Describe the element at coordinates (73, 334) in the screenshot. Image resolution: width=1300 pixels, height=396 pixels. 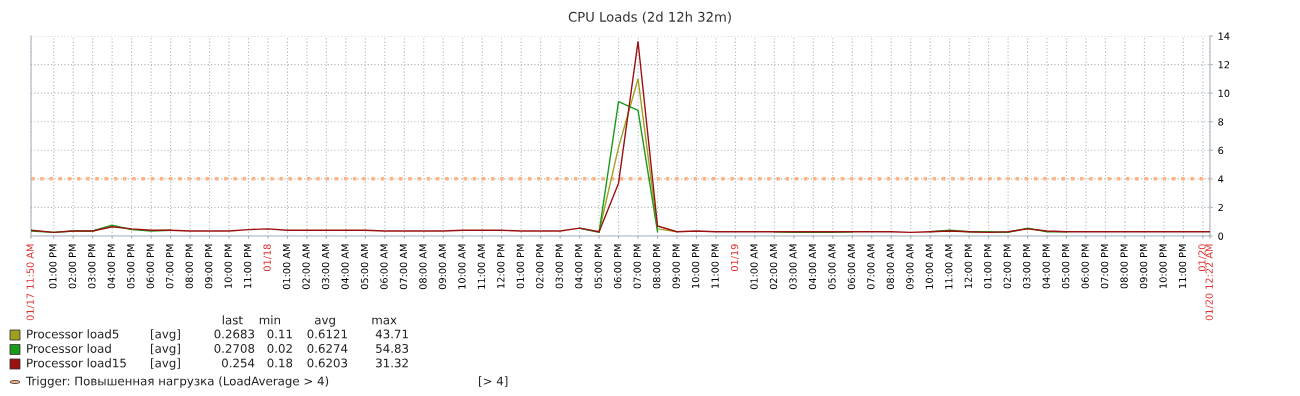
I see `legend-label: Processor load5` at that location.